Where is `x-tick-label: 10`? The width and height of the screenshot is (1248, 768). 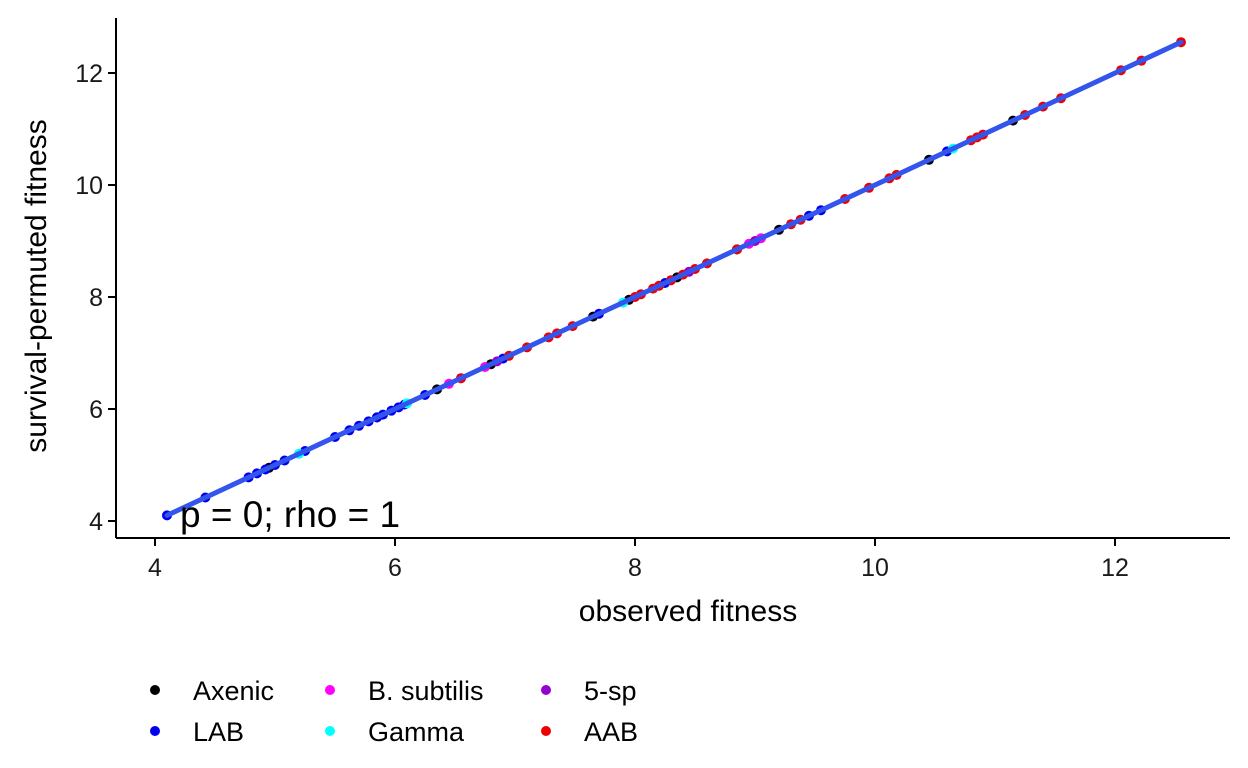 x-tick-label: 10 is located at coordinates (875, 568).